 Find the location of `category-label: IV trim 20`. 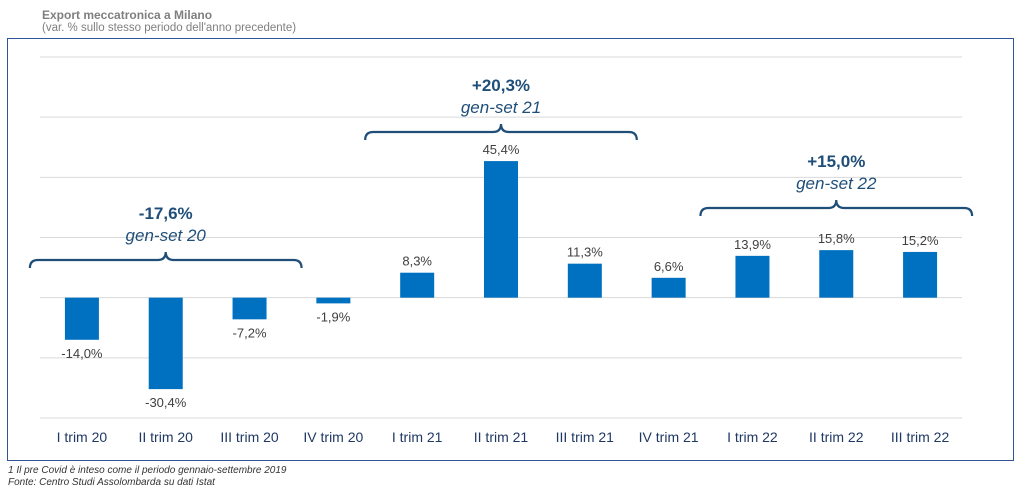

category-label: IV trim 20 is located at coordinates (333, 437).